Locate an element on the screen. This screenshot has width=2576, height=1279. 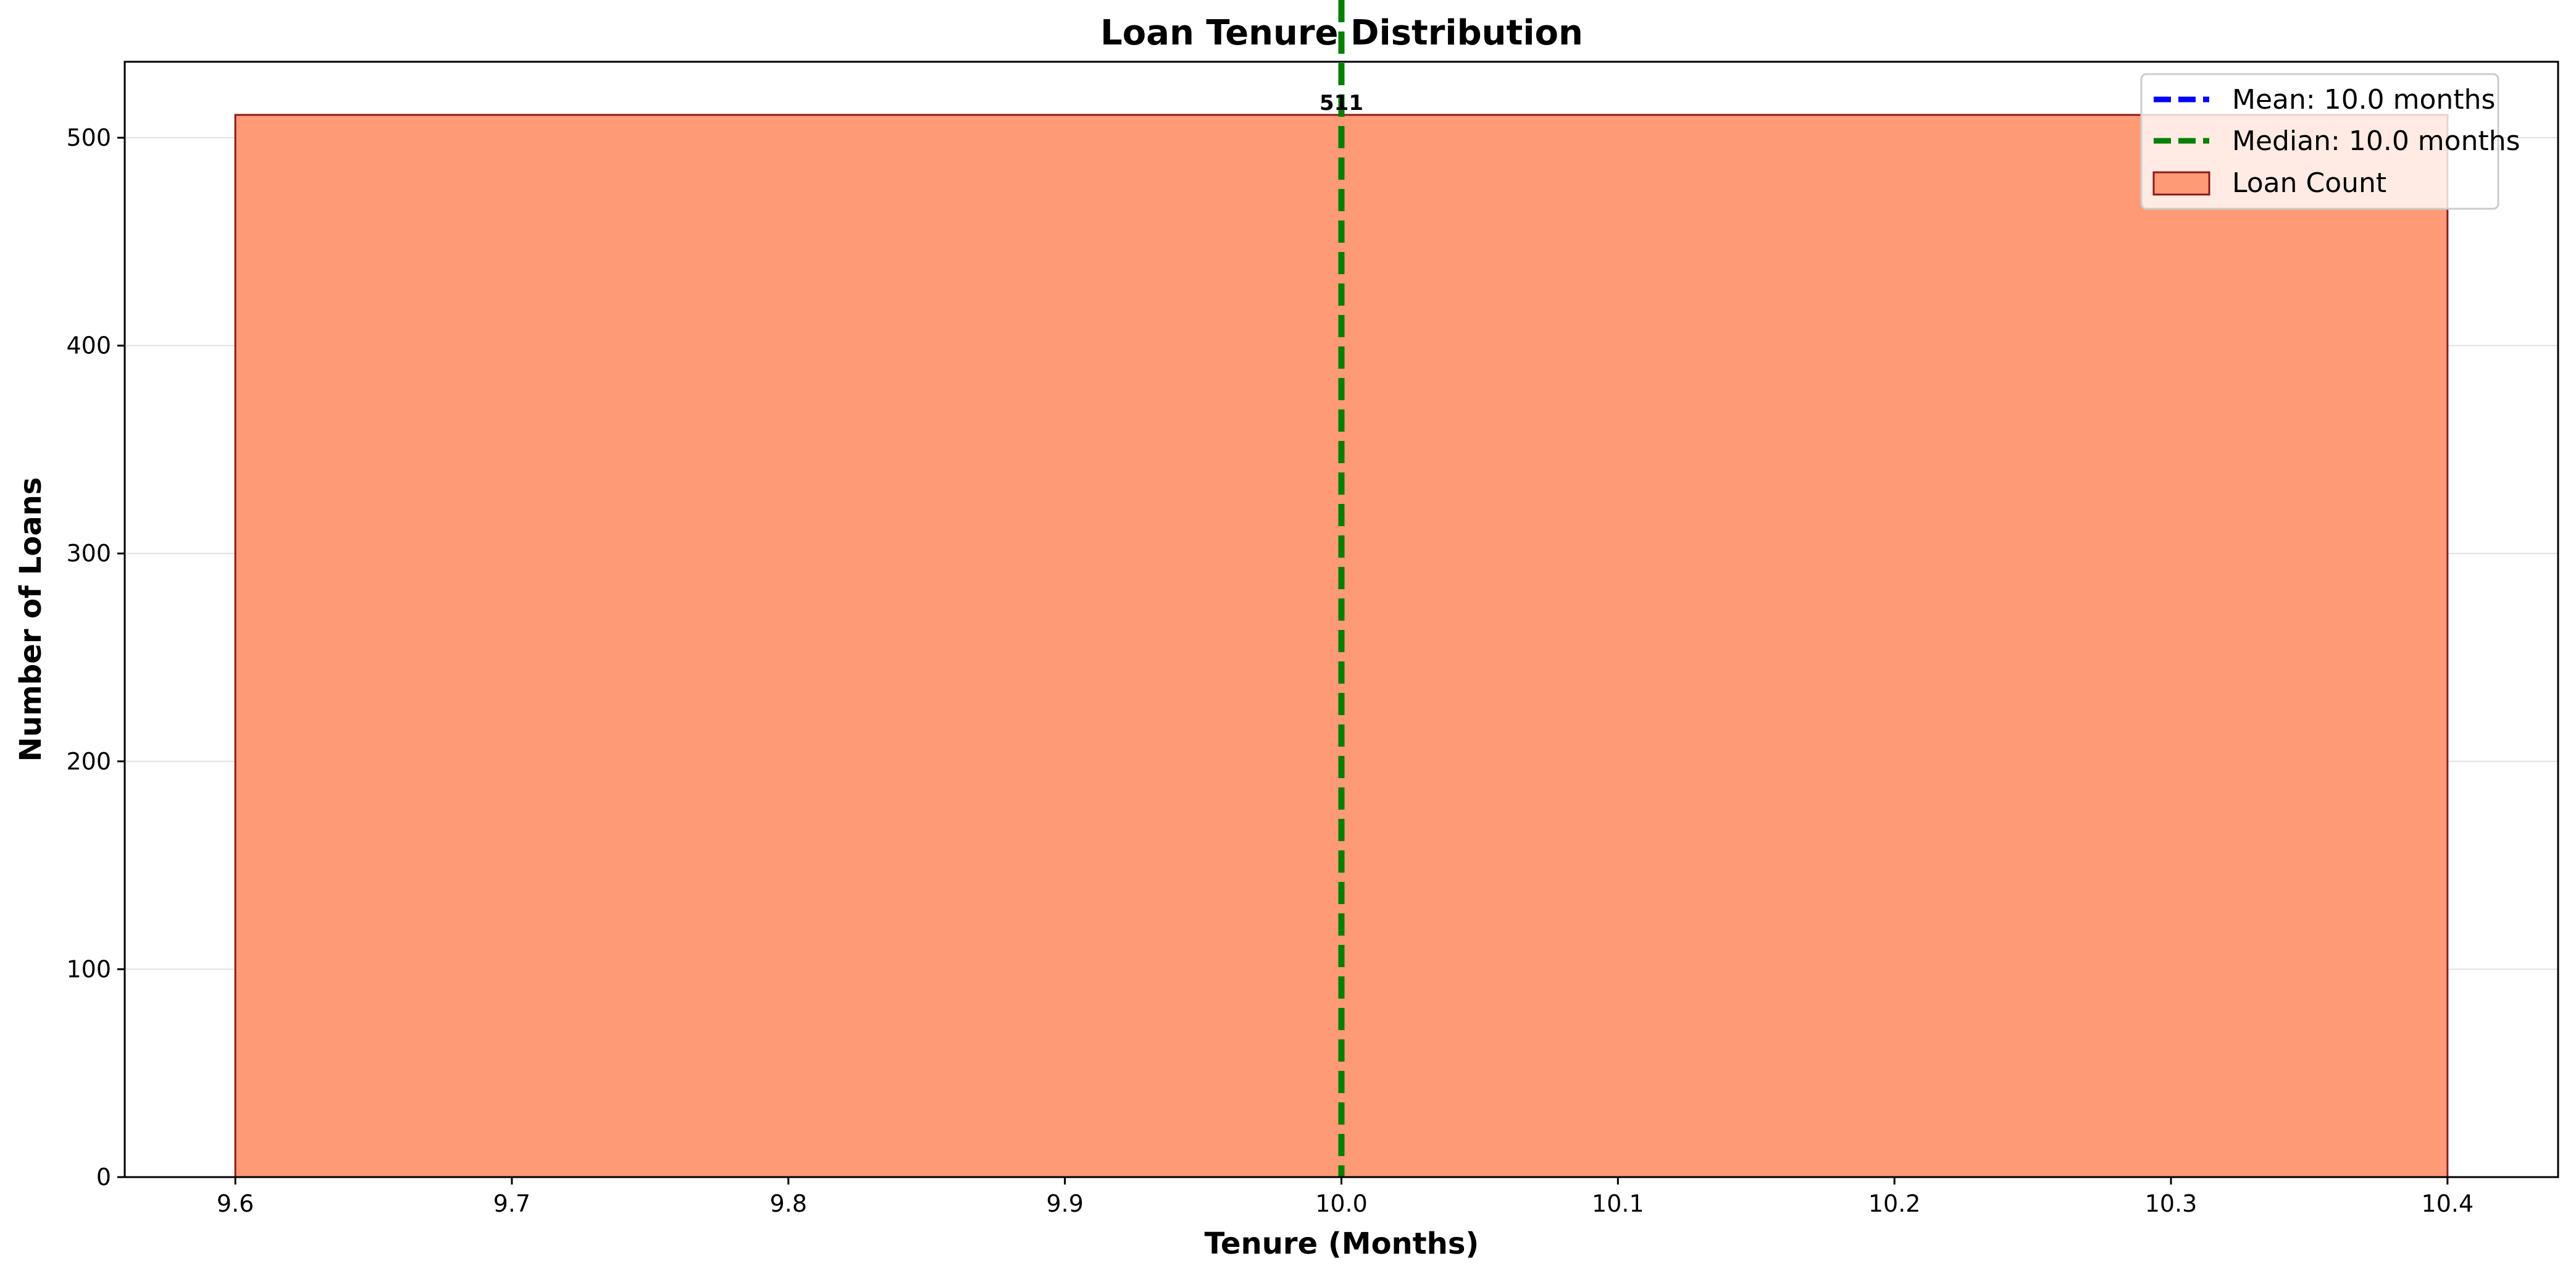
y-tick-label-3: 300 is located at coordinates (88, 553).